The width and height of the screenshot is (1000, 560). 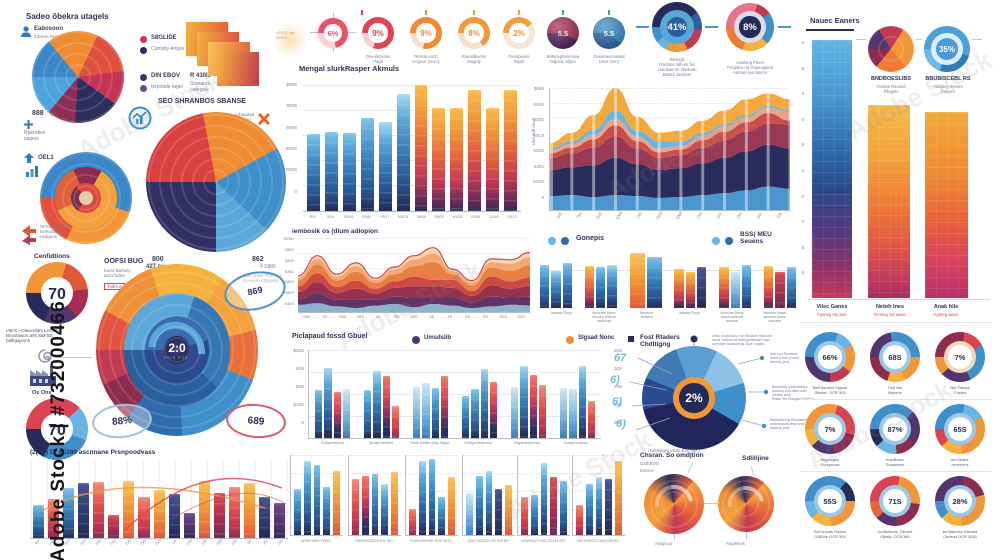 What do you see at coordinates (960, 534) in the screenshot?
I see `donut-caption: bu'ldldnoss Dlsmod Olslend OCR 3018` at bounding box center [960, 534].